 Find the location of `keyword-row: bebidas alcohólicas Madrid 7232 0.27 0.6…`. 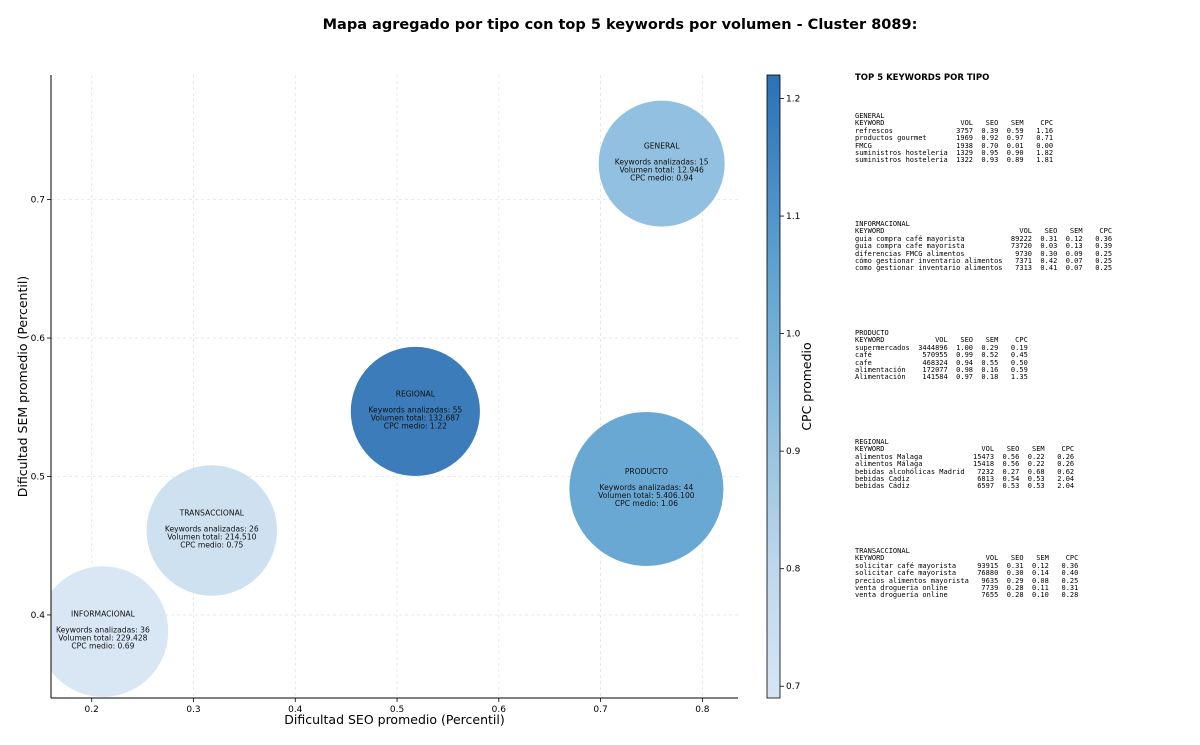

keyword-row: bebidas alcohólicas Madrid 7232 0.27 0.6… is located at coordinates (965, 471).